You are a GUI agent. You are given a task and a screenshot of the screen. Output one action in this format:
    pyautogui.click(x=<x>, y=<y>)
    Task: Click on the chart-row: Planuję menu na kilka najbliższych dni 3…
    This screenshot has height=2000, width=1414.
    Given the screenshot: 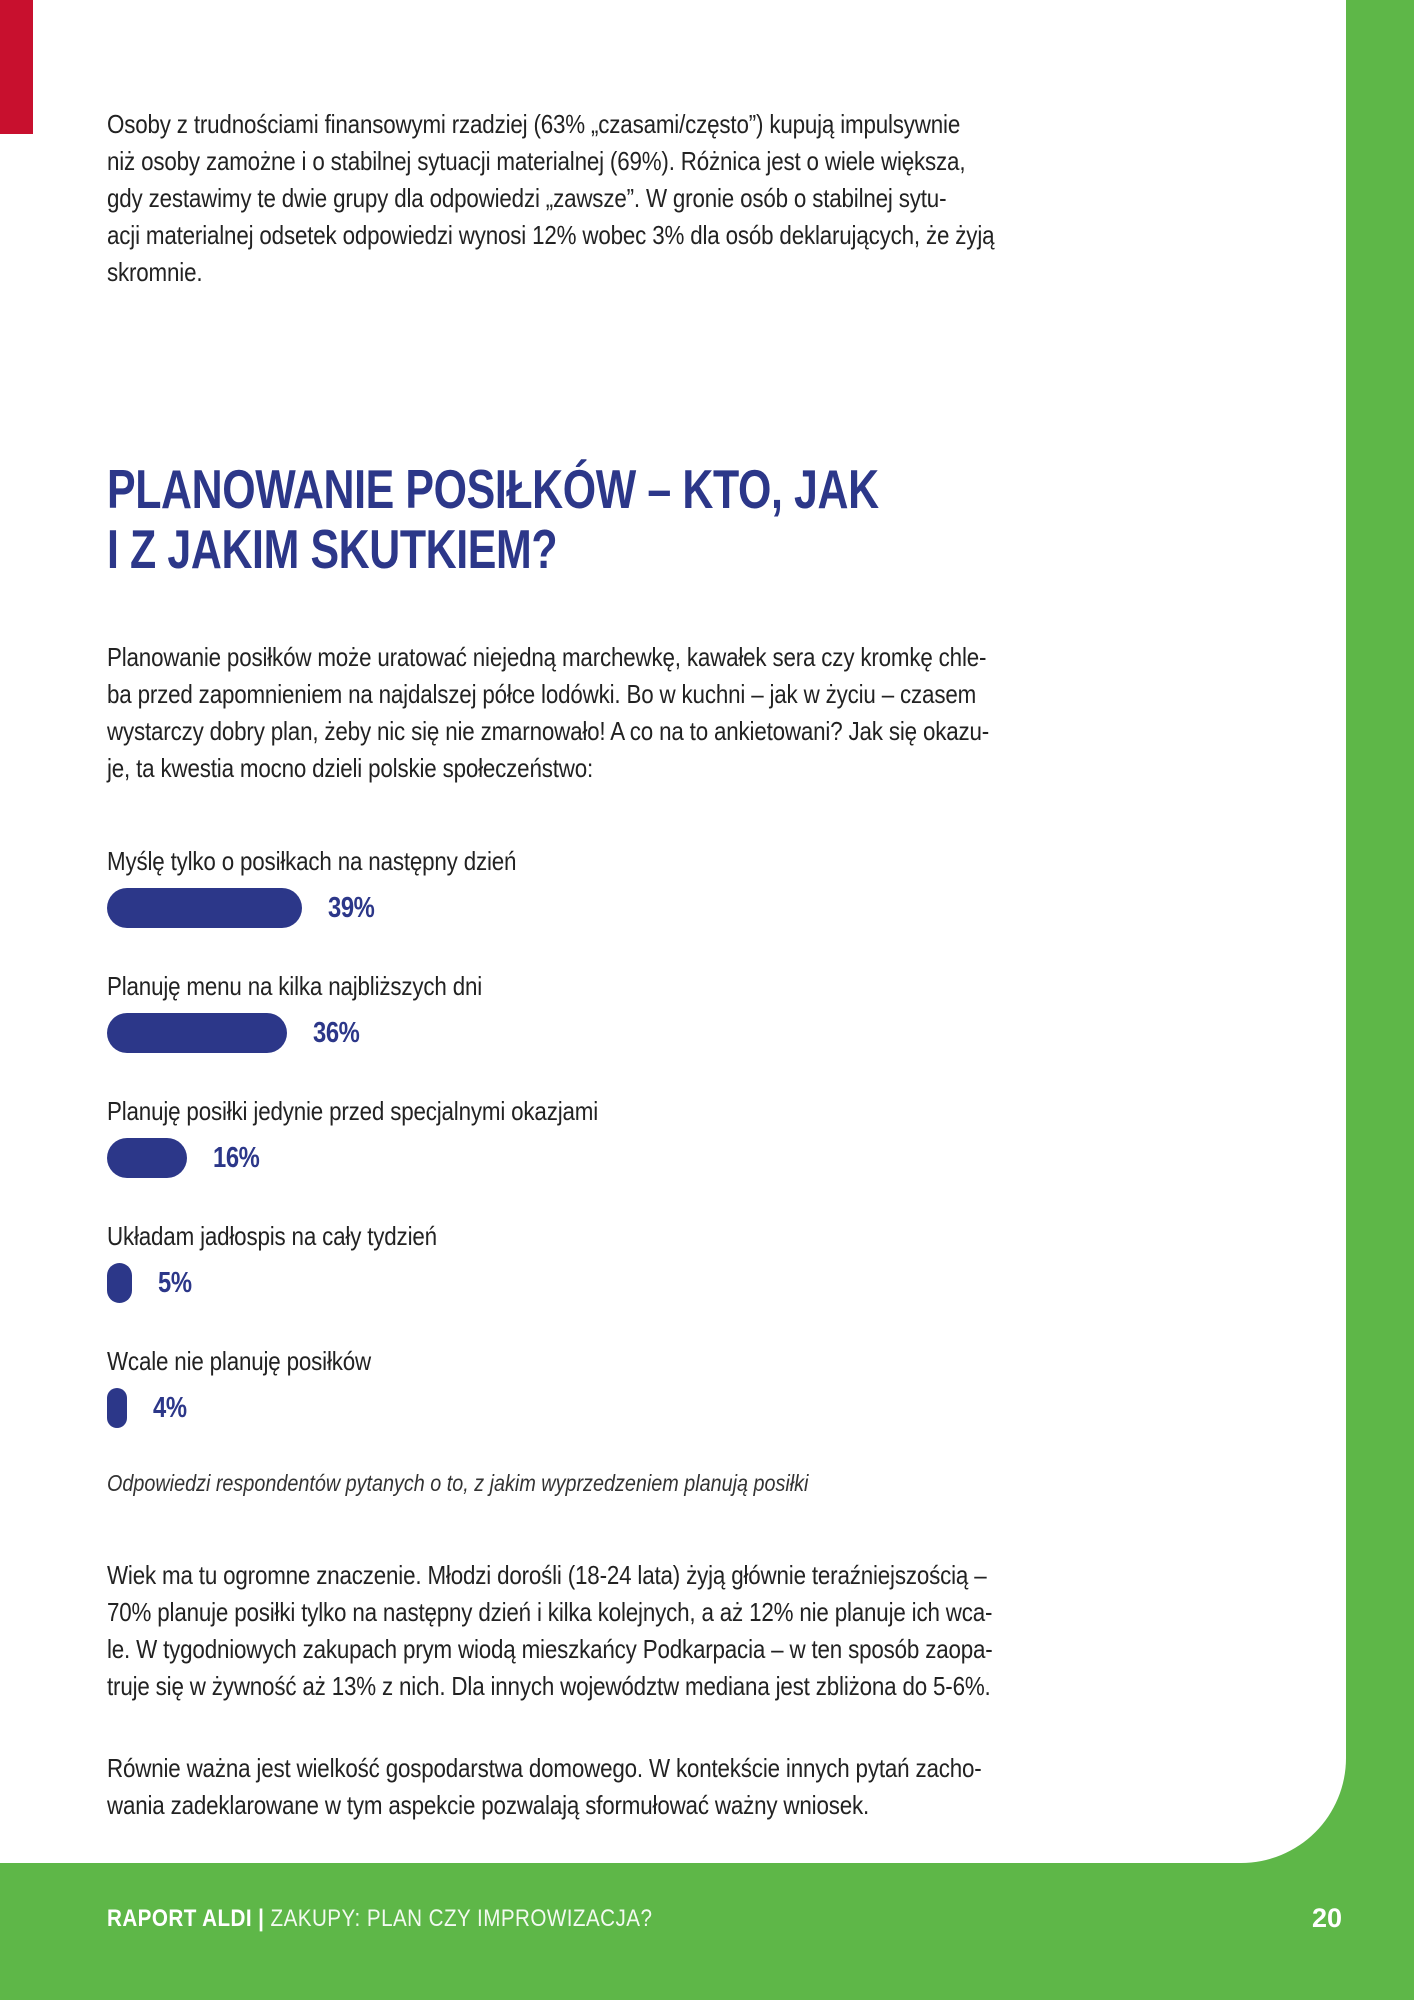 What is the action you would take?
    pyautogui.click(x=687, y=1010)
    